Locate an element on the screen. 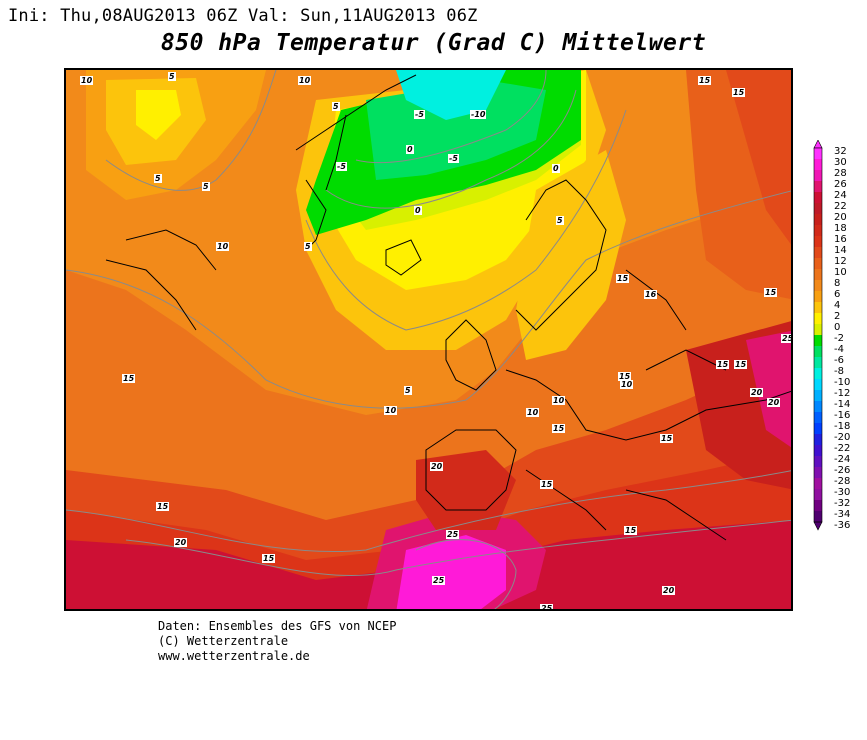  scandinavia-coast is located at coordinates (561, 255).